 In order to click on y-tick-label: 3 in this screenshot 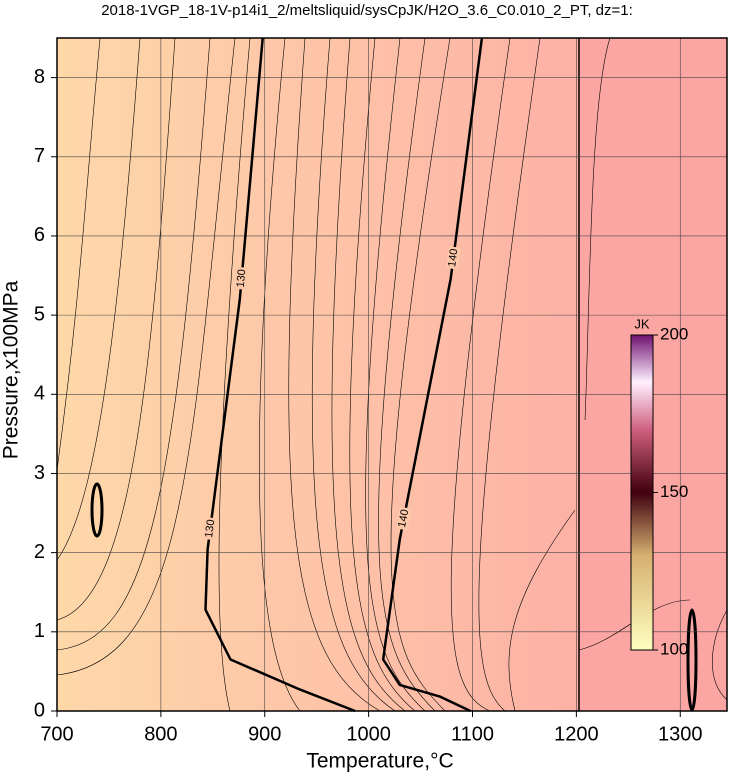, I will do `click(39, 473)`.